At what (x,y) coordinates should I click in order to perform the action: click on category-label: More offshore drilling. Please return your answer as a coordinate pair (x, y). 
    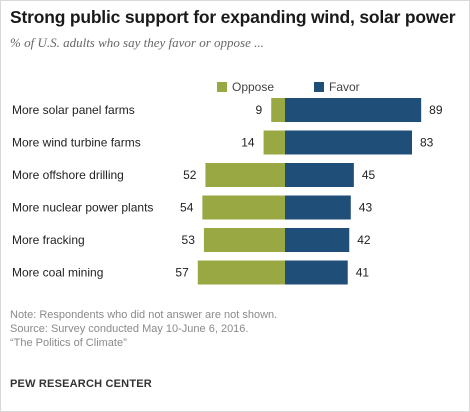
    Looking at the image, I should click on (68, 175).